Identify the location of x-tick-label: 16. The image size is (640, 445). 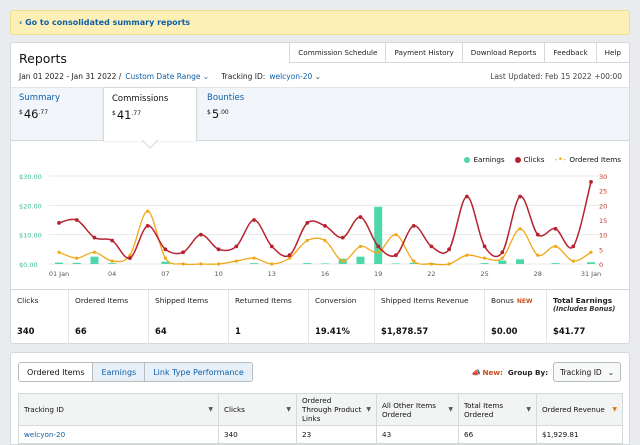
(325, 274).